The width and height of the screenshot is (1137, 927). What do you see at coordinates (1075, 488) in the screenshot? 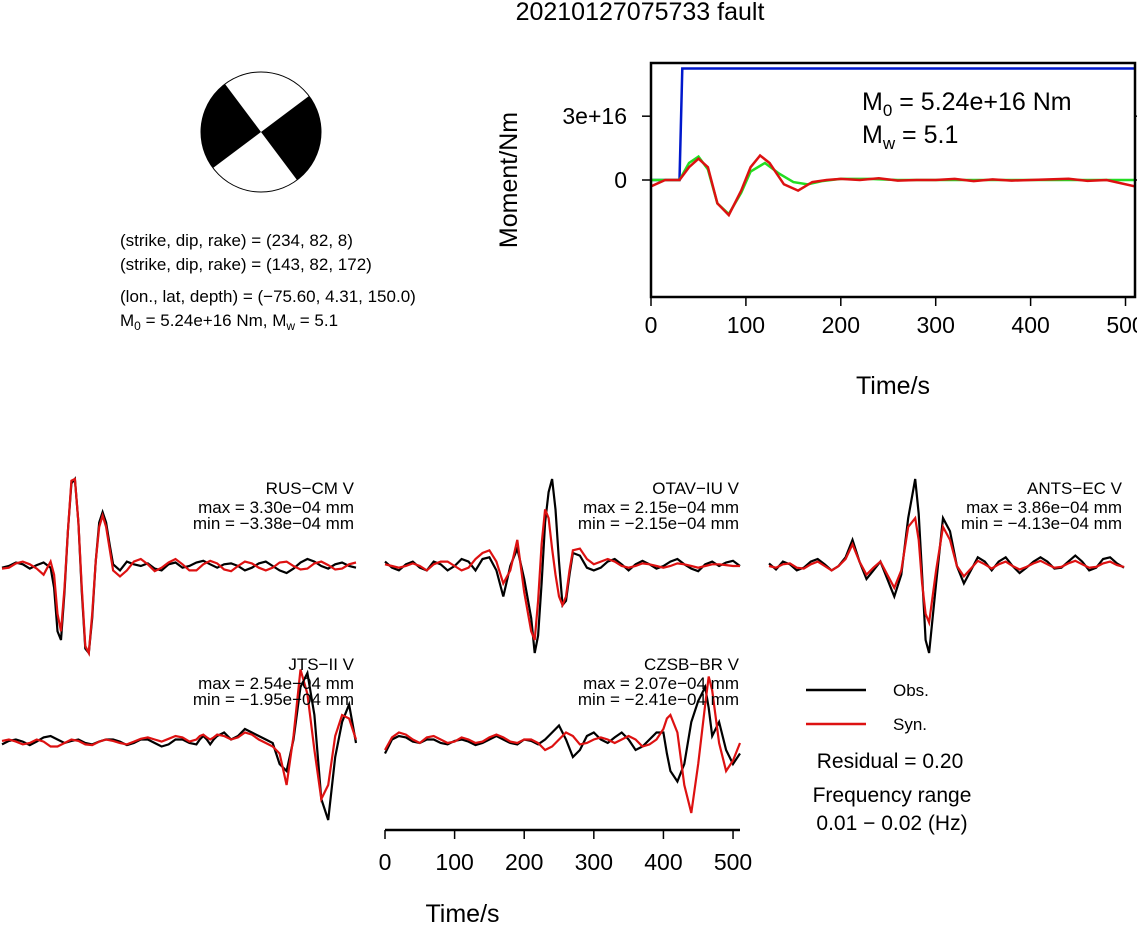
I see `station-name: ANTS−EC V` at bounding box center [1075, 488].